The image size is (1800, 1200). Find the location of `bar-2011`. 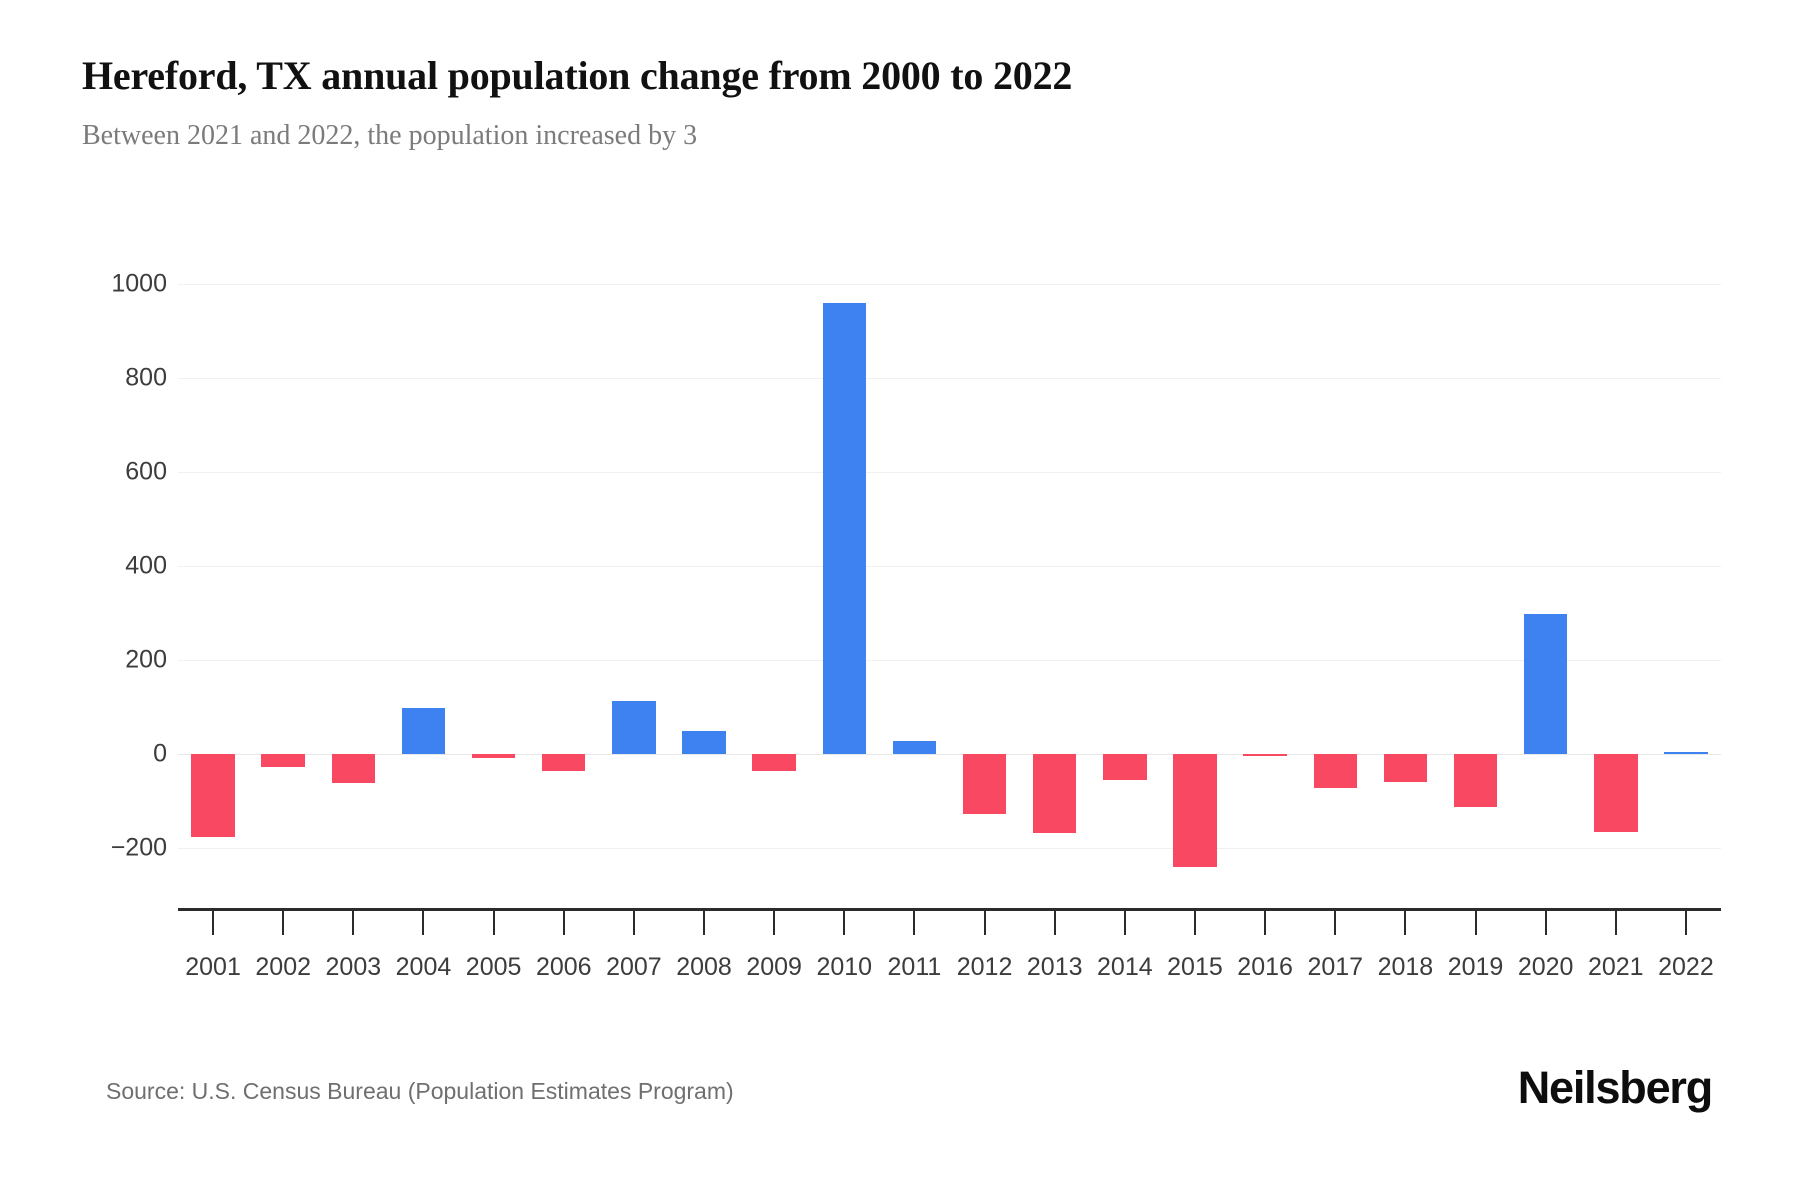

bar-2011 is located at coordinates (914, 747).